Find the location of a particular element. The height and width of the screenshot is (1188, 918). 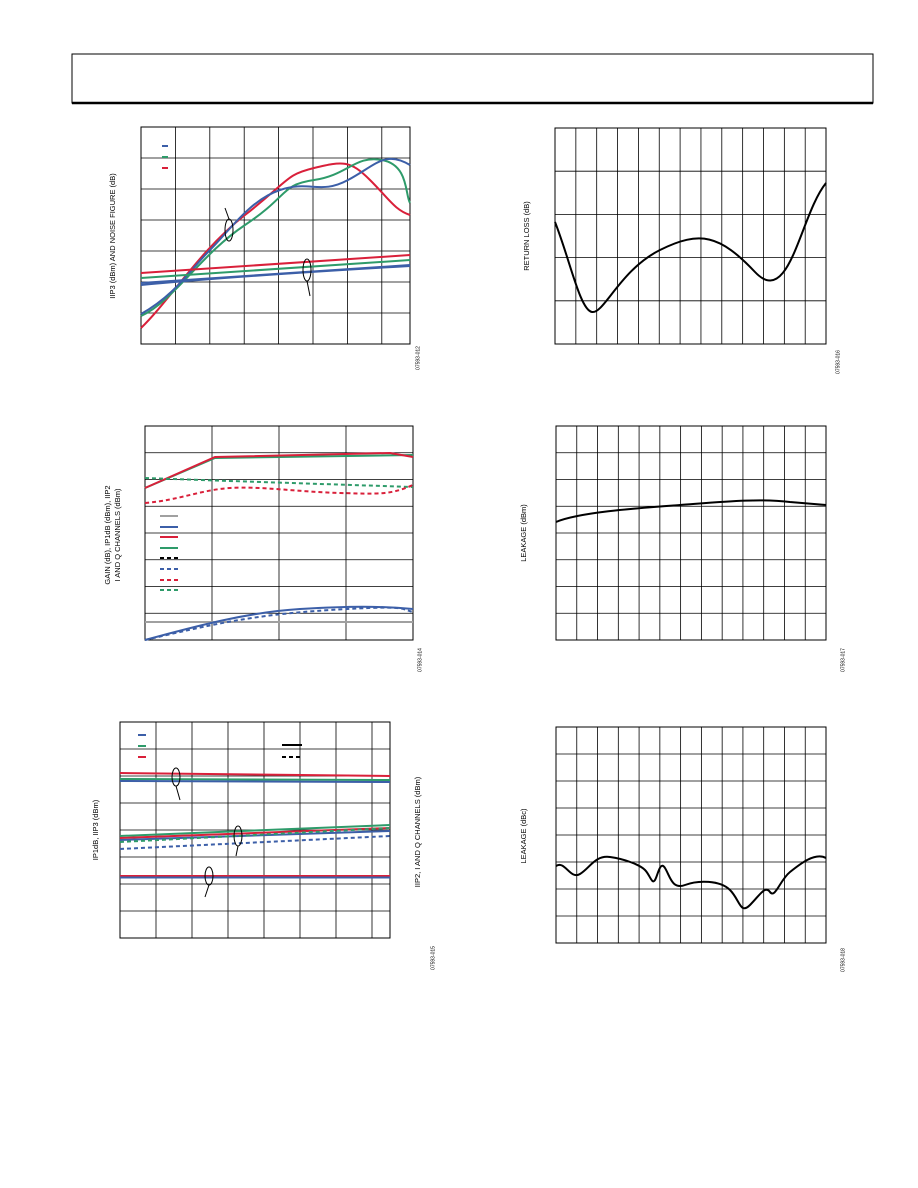

figure-3-curves is located at coordinates (279, 546).